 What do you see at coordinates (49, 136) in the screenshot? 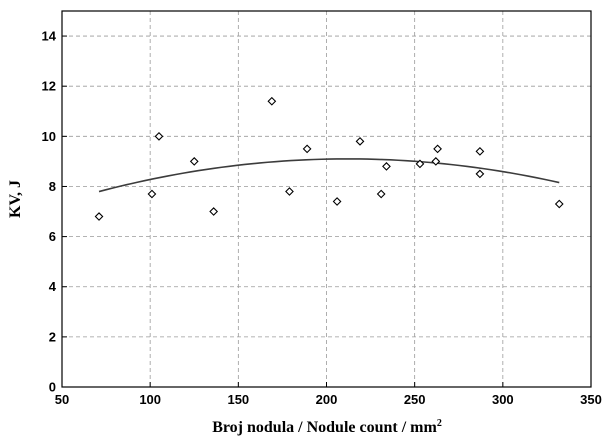
I see `y-tick-label: 10` at bounding box center [49, 136].